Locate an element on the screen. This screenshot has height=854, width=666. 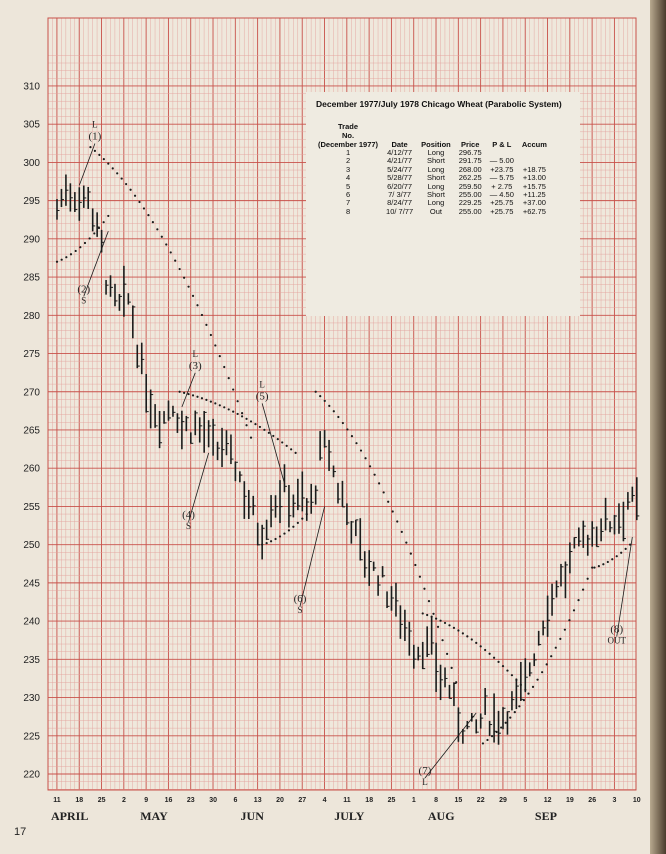
x-tick-label: 3 is located at coordinates (615, 800).